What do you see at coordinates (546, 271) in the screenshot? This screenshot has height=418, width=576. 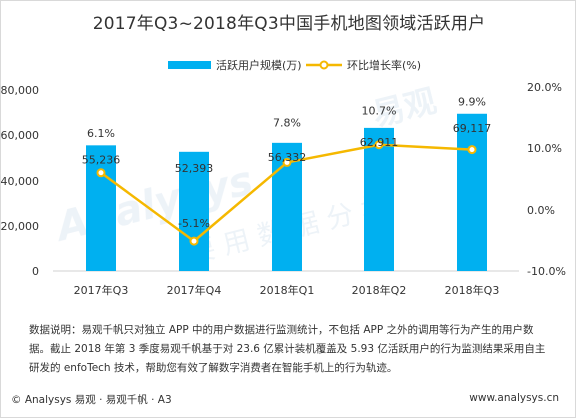 I see `right-tick-label: -10.0%` at bounding box center [546, 271].